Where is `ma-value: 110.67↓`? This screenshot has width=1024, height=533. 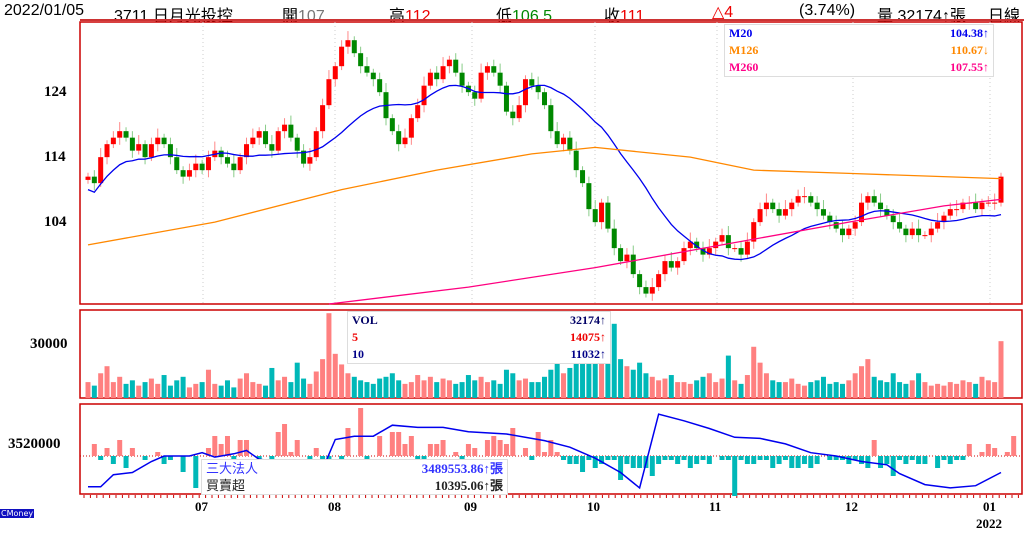 ma-value: 110.67↓ is located at coordinates (969, 50).